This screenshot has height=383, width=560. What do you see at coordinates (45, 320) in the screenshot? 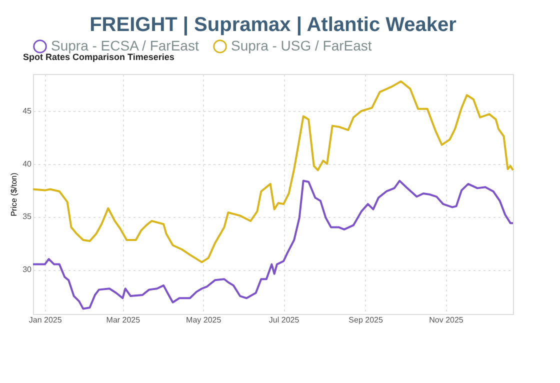
I see `x-tick-label: Jan 2025` at bounding box center [45, 320].